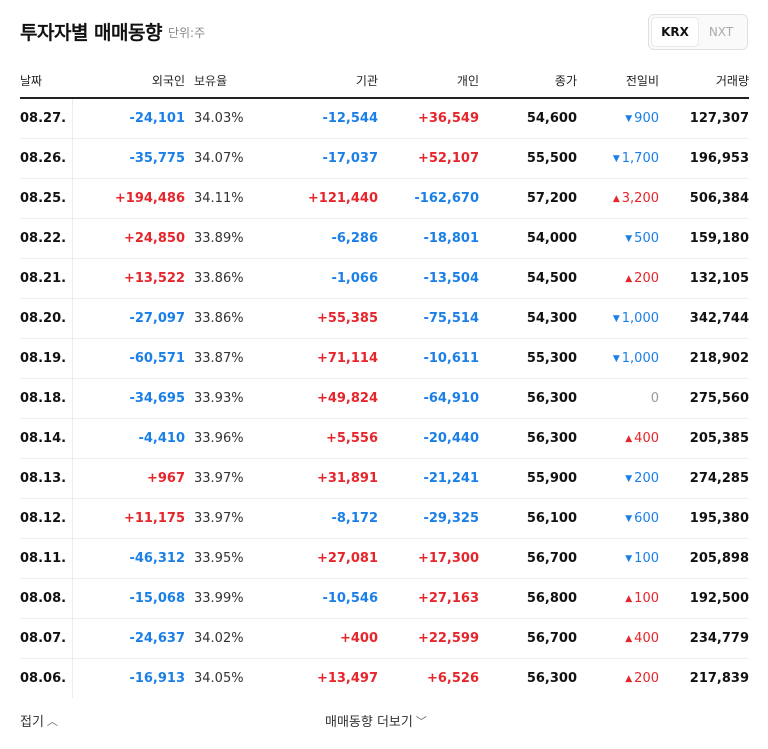 The width and height of the screenshot is (768, 749). I want to click on change-value: 100, so click(646, 558).